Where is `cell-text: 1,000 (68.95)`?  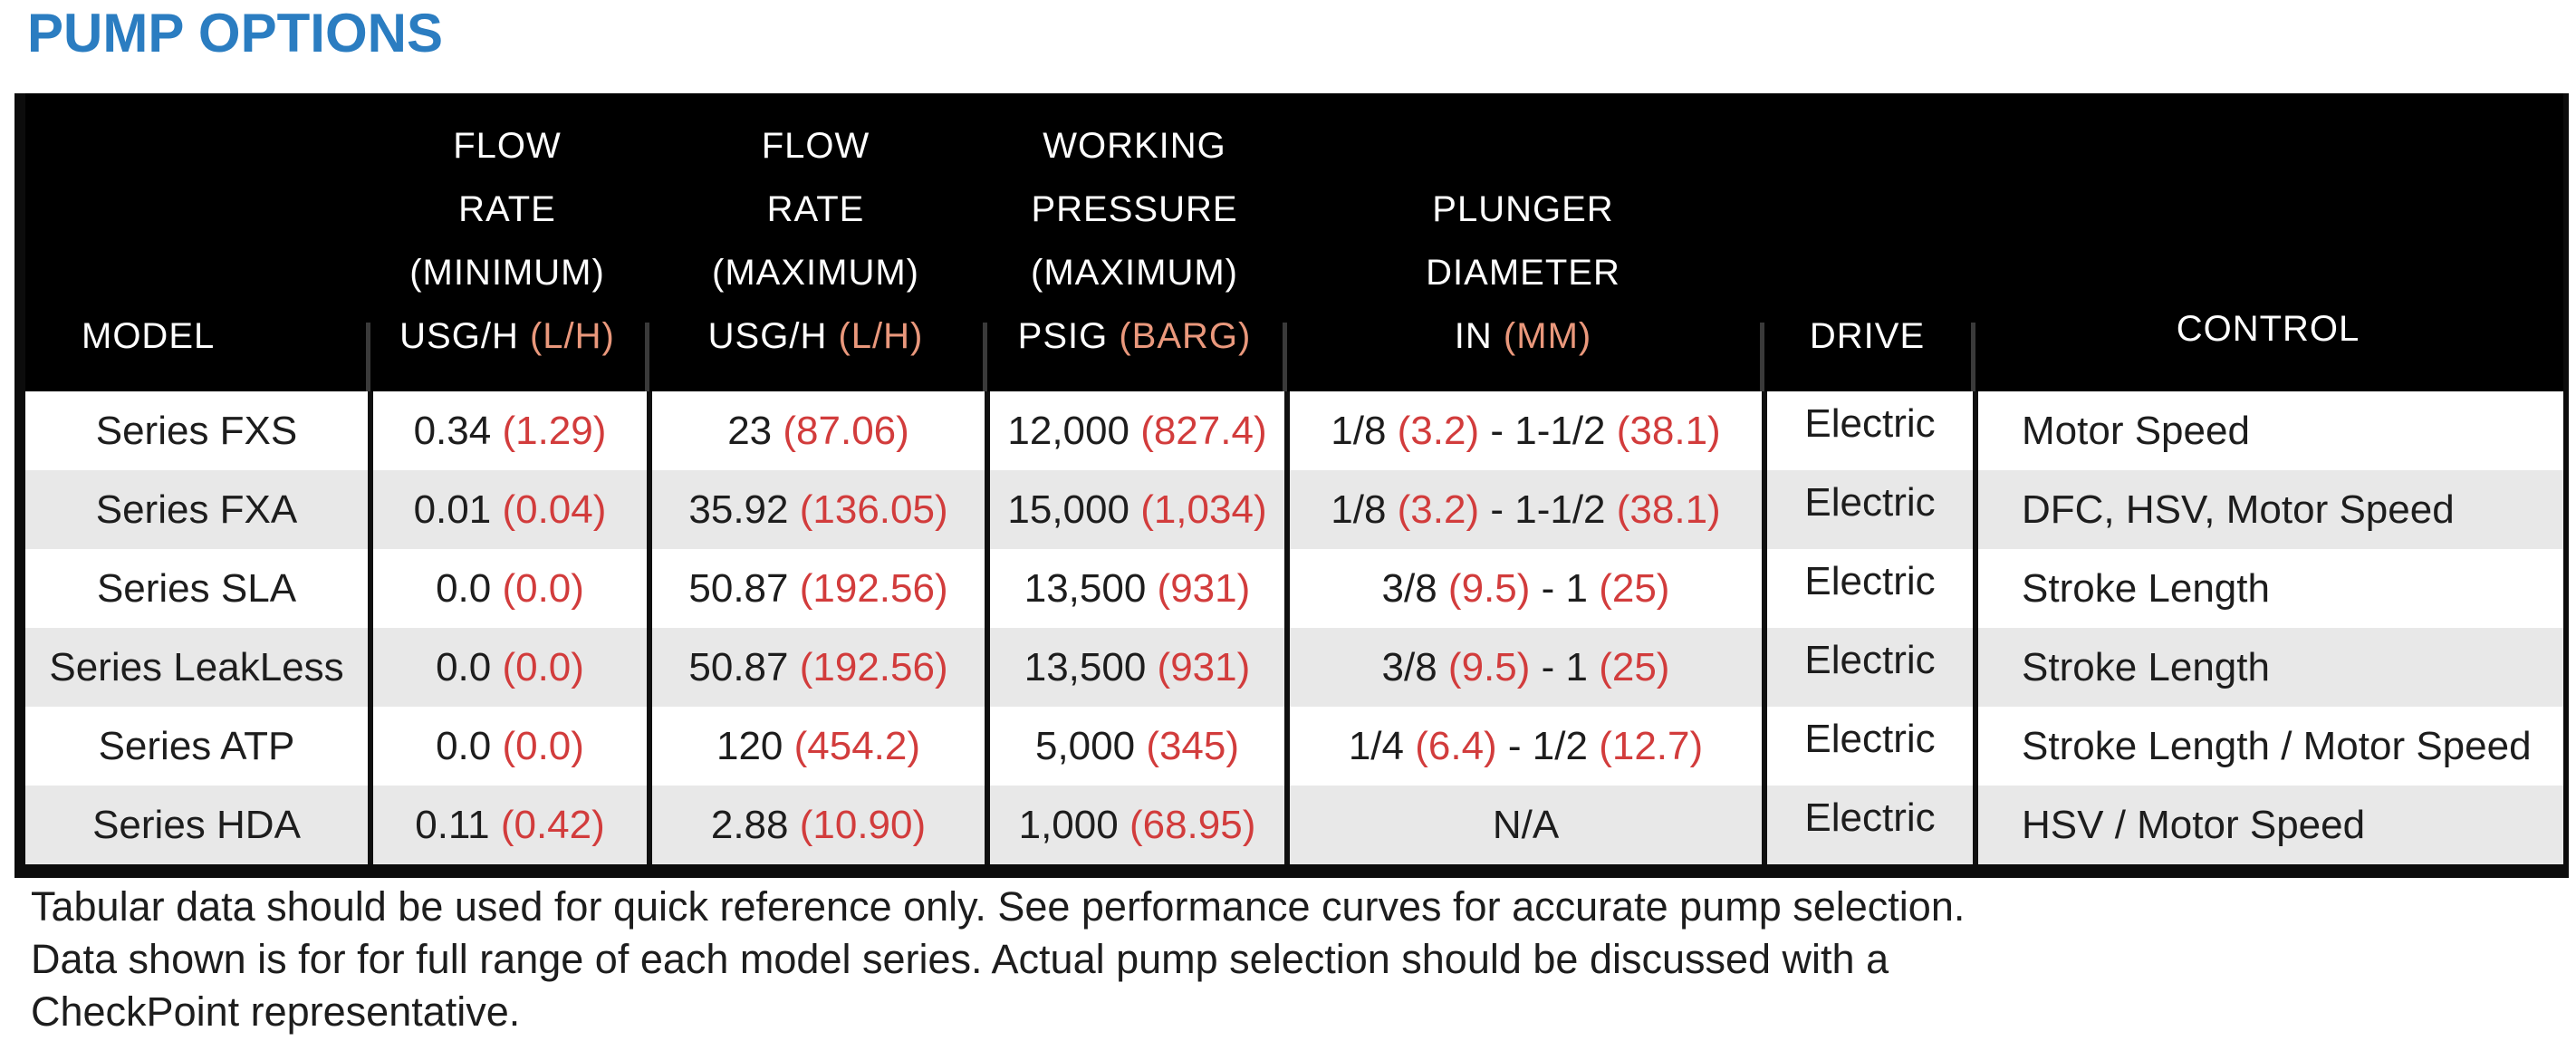
cell-text: 1,000 (68.95) is located at coordinates (1137, 825).